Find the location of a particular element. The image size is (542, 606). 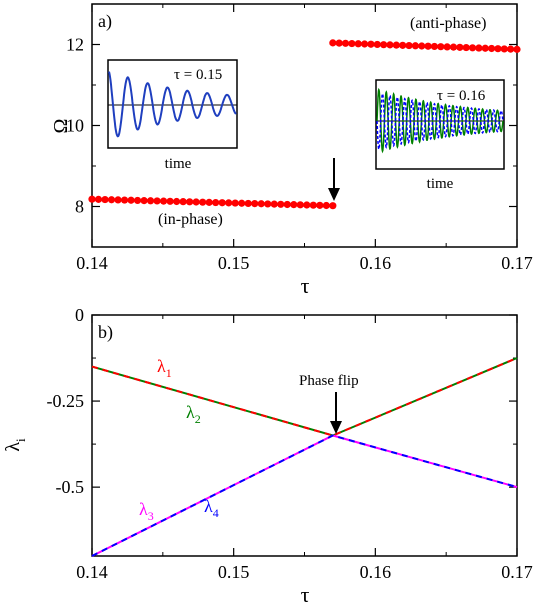

y-tick-label: -0.5 is located at coordinates (70, 487).